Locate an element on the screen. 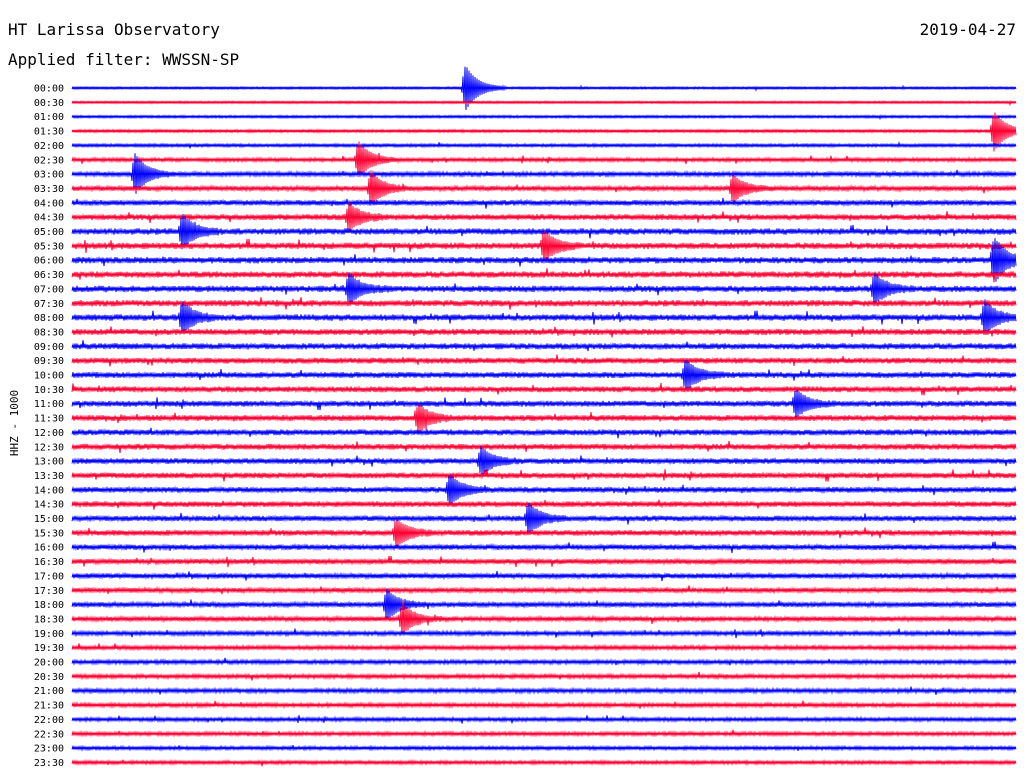 This screenshot has width=1024, height=780. row-time-label: 16:00 is located at coordinates (49, 548).